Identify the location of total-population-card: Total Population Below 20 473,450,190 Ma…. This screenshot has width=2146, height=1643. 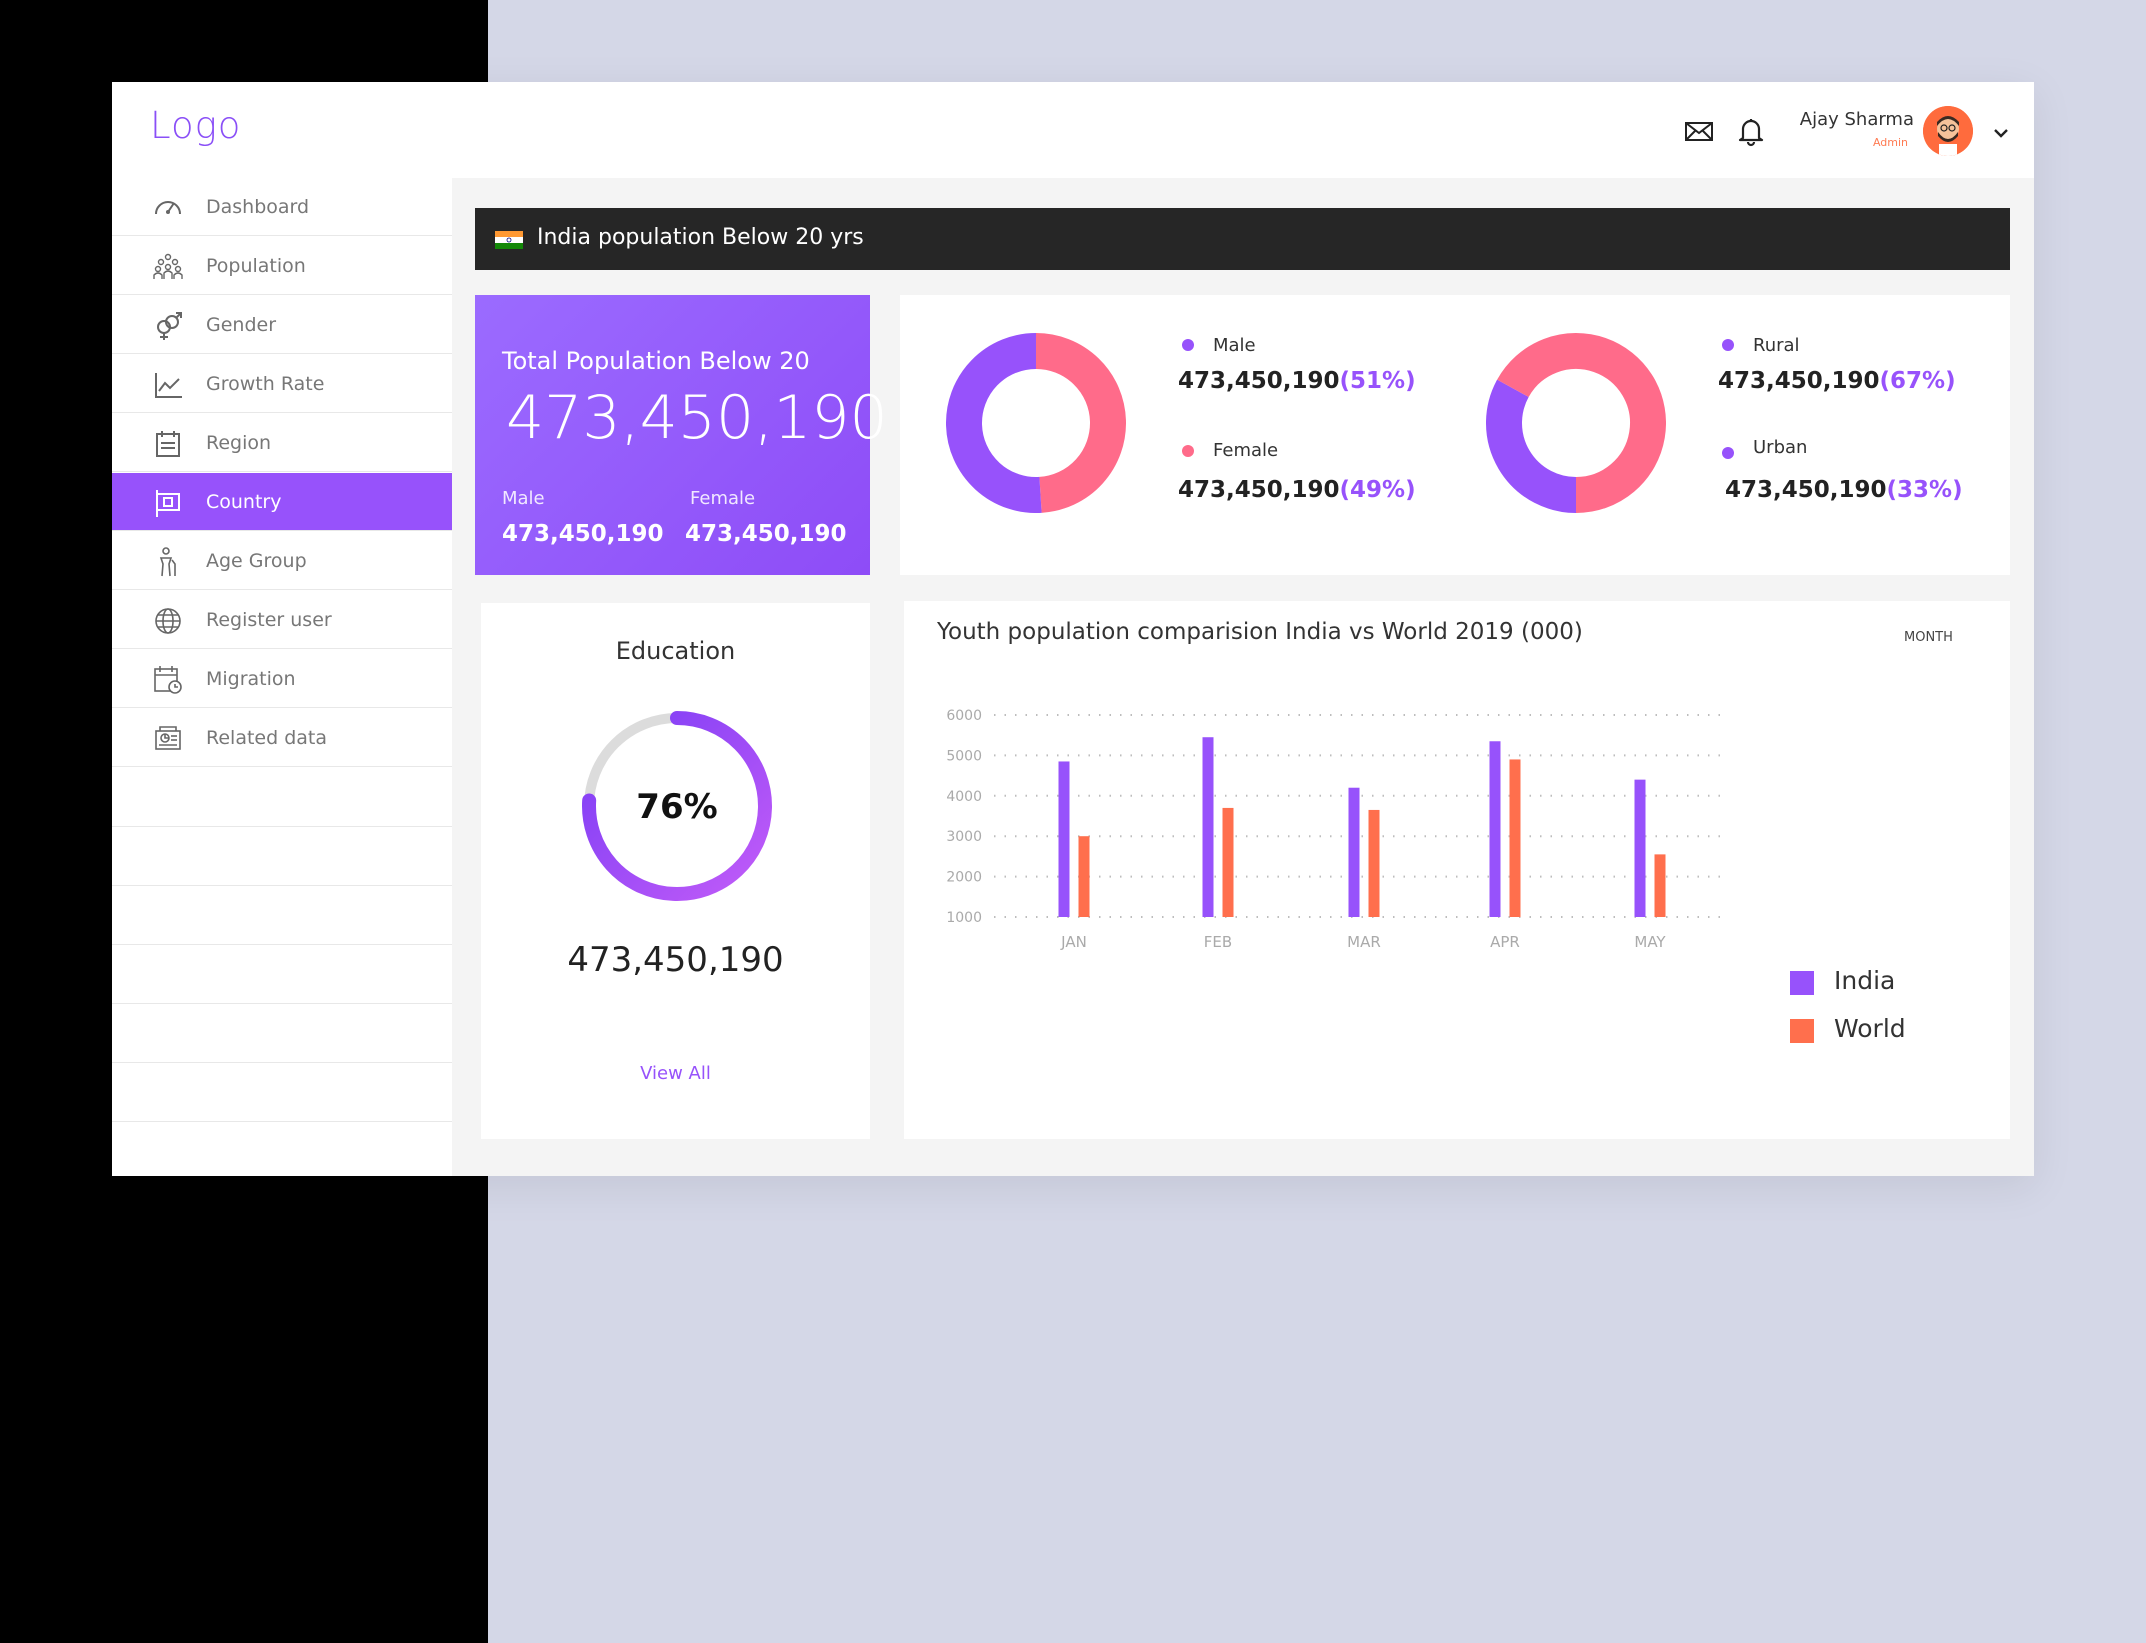
(681, 435).